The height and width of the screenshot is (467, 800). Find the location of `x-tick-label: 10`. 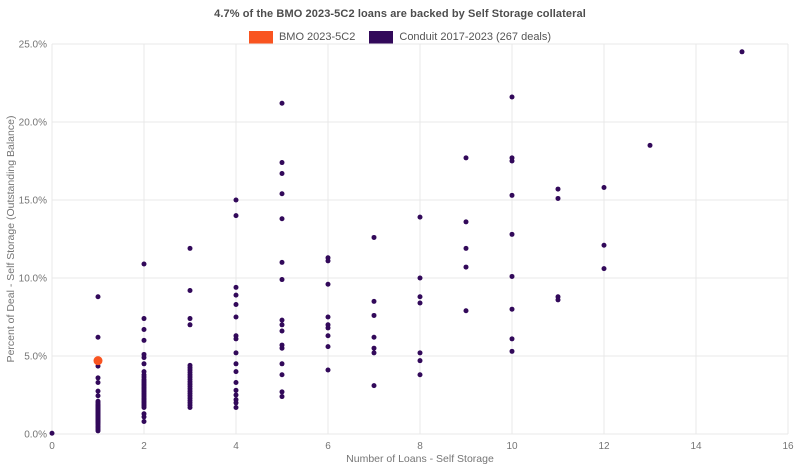

x-tick-label: 10 is located at coordinates (512, 446).